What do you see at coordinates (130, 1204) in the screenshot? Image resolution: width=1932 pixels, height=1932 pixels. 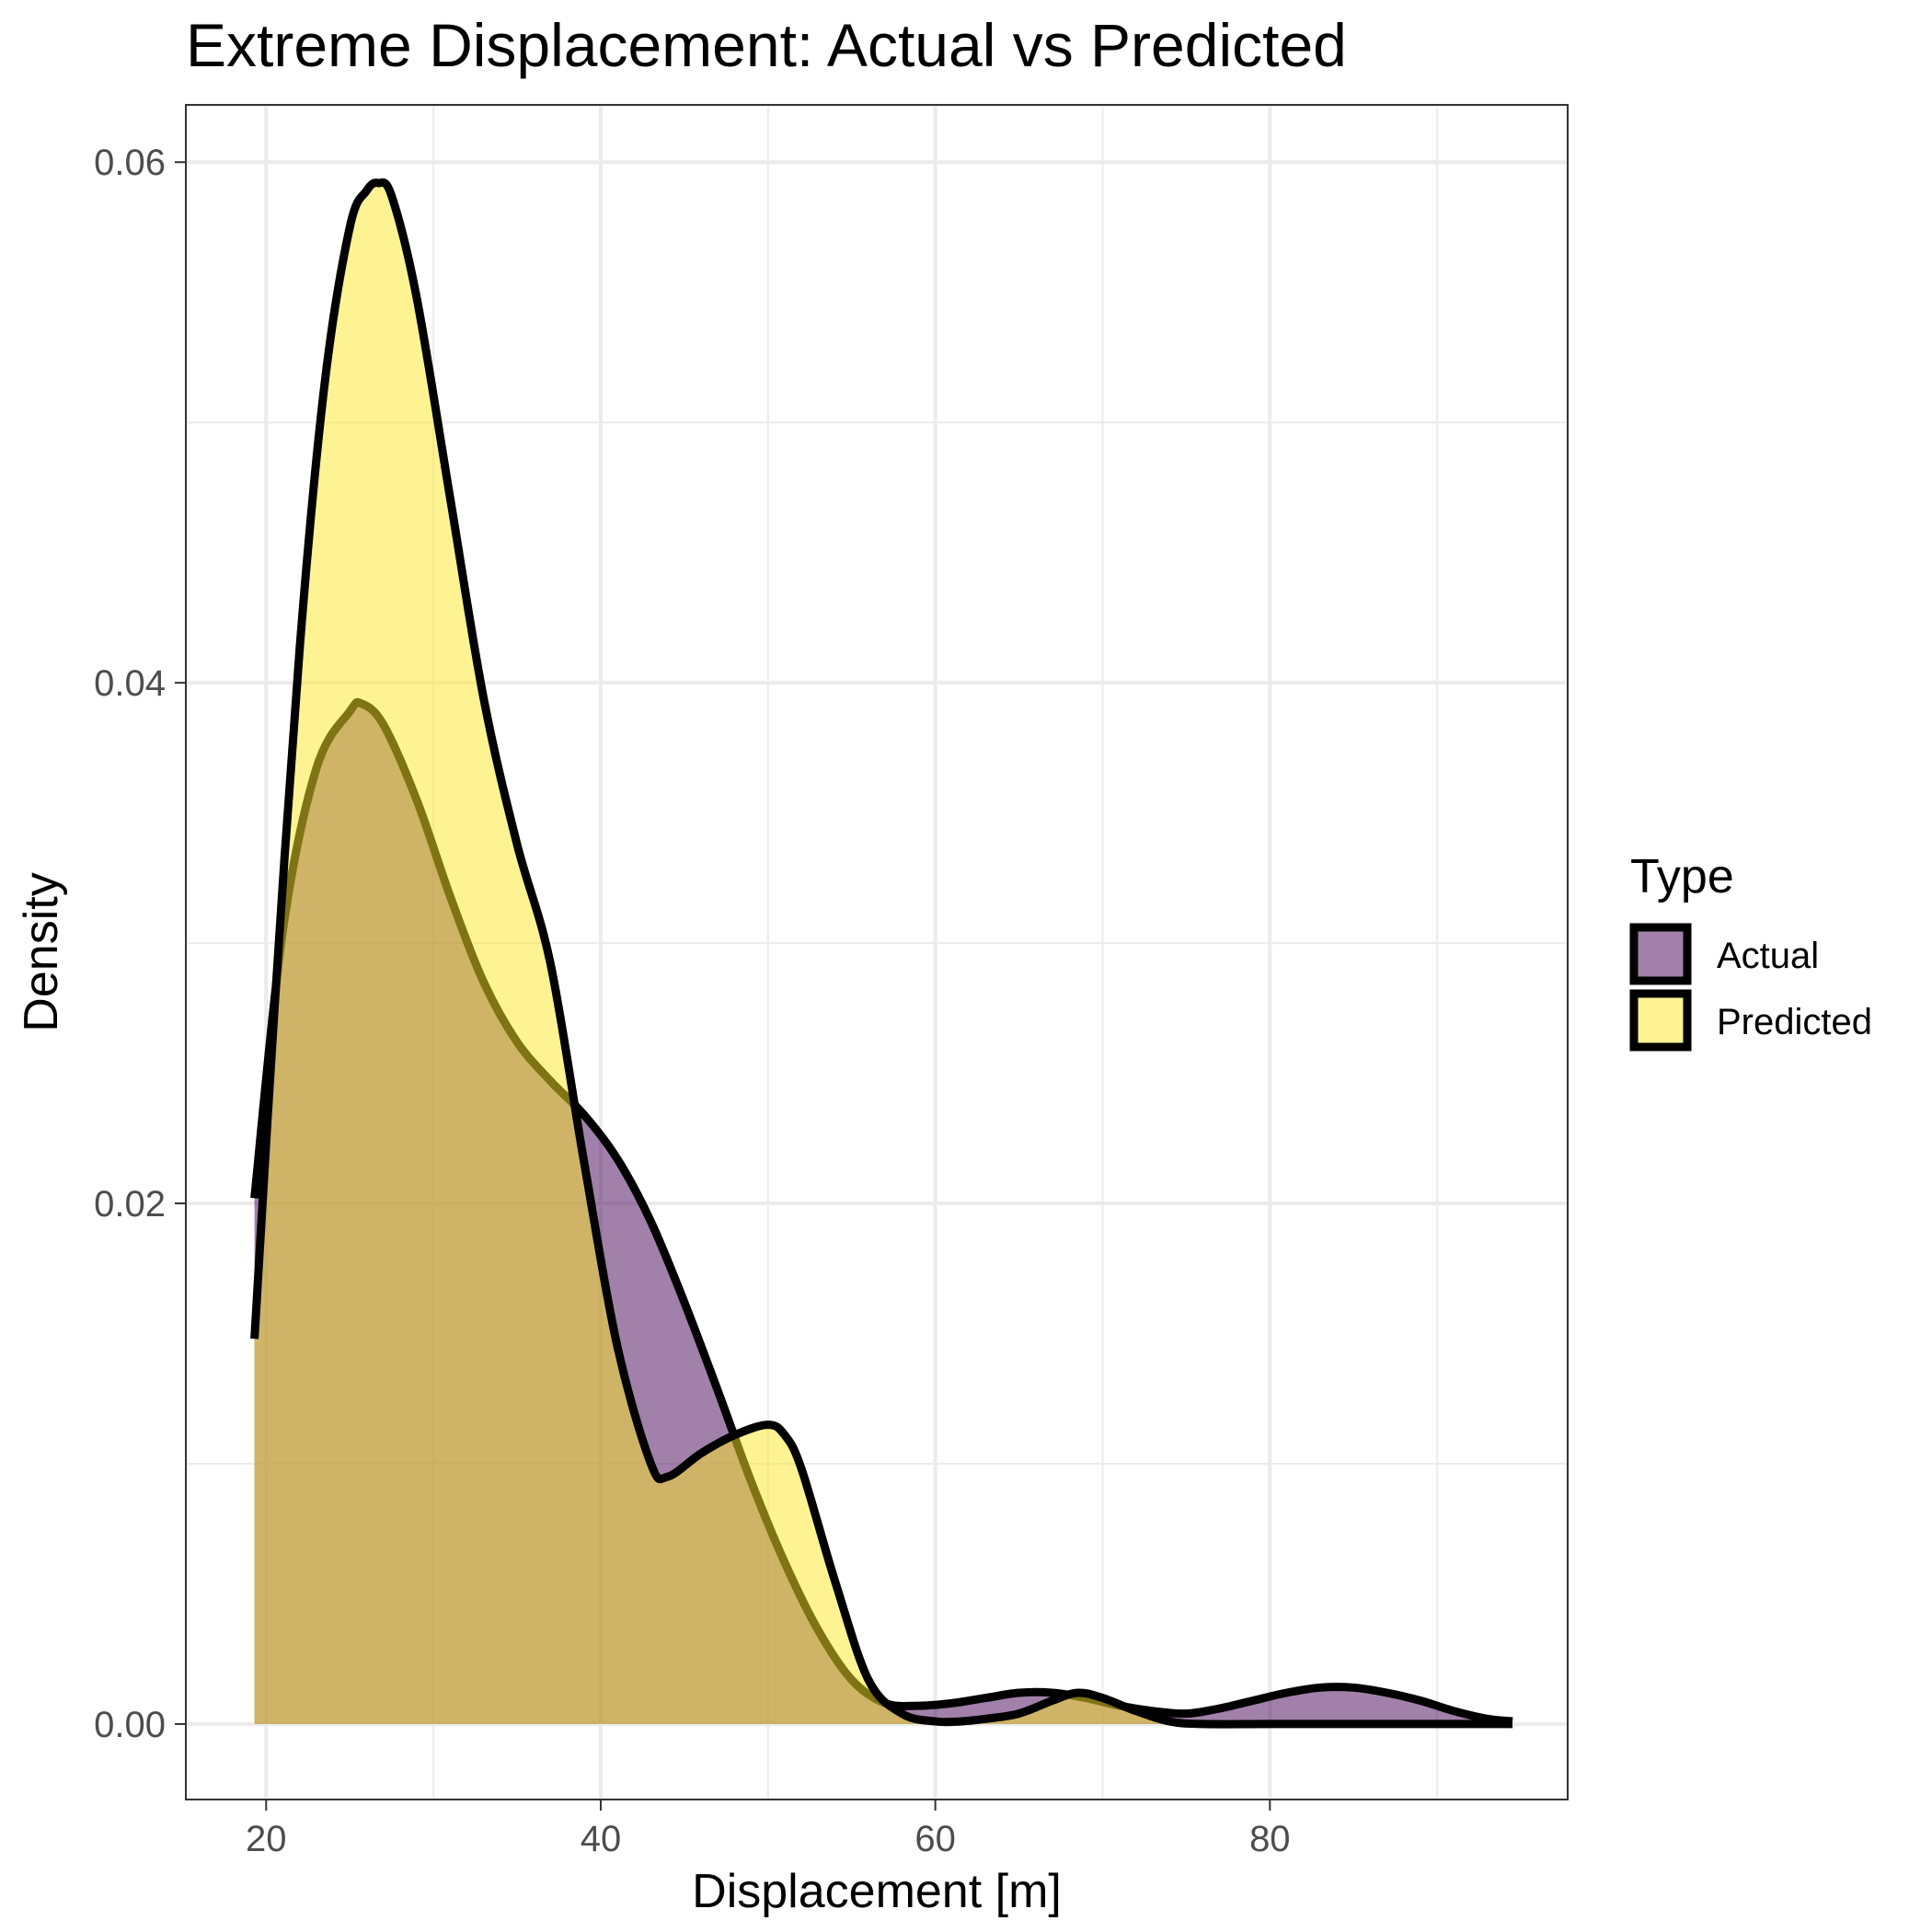 I see `y-tick-label: 0.02` at bounding box center [130, 1204].